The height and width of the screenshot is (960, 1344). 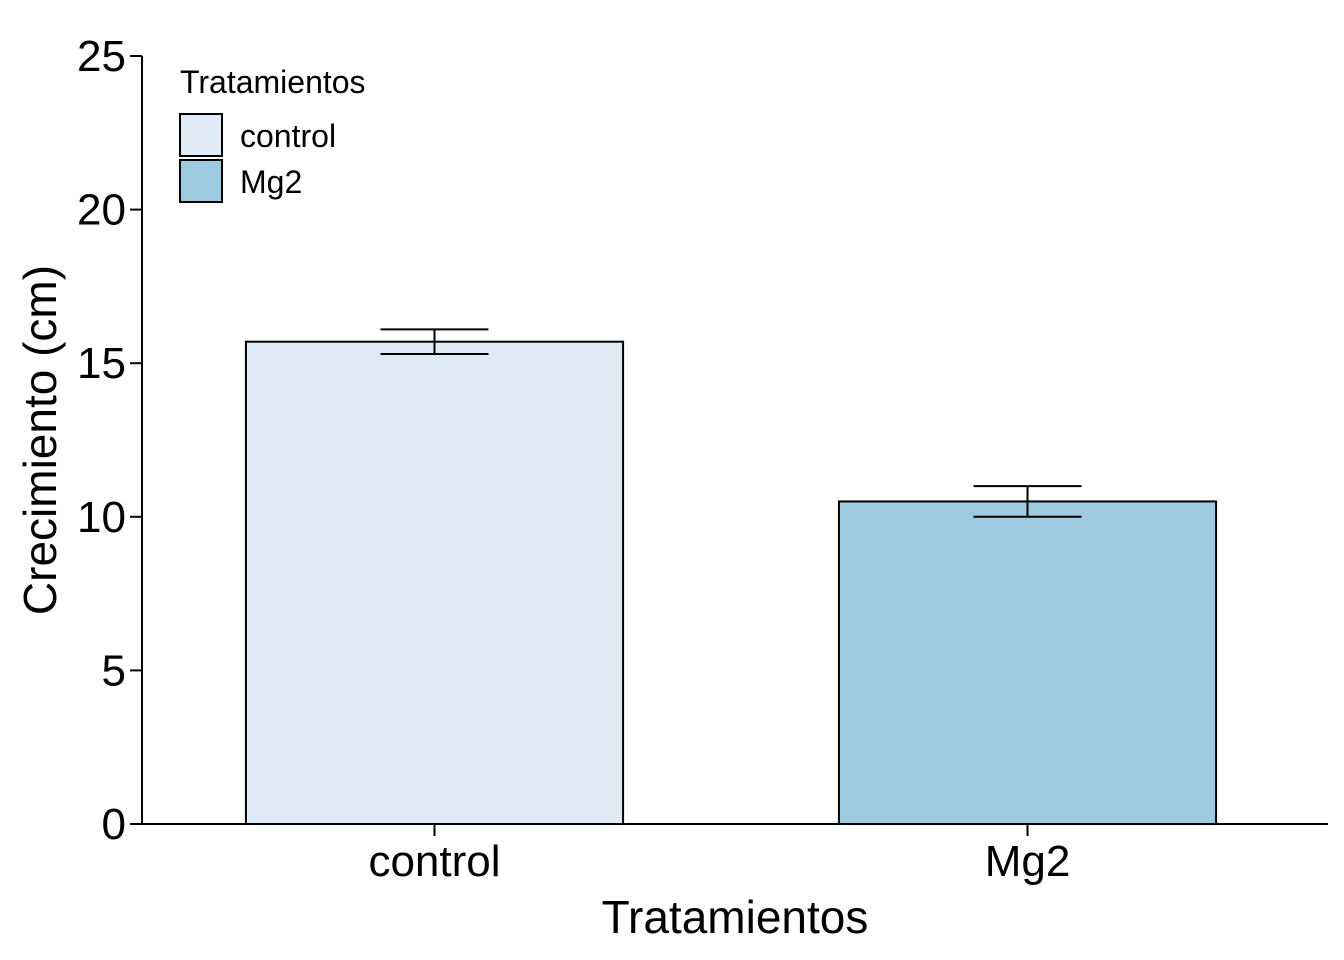 I want to click on legend: Tratamientos control Mg2, so click(x=272, y=133).